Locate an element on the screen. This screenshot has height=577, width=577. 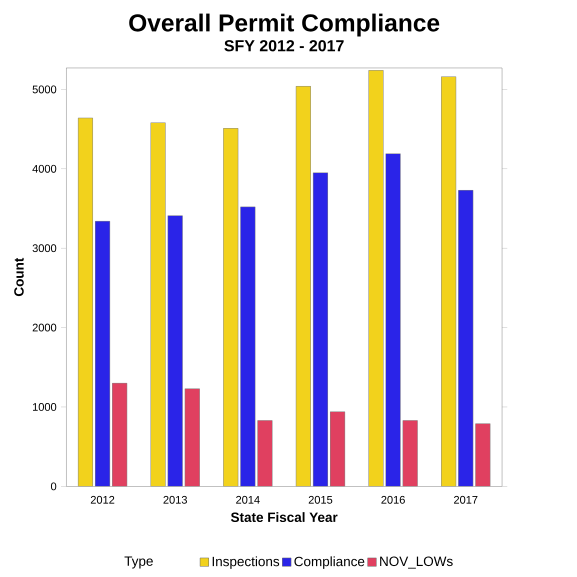
x-tick-label: 2012 is located at coordinates (102, 500).